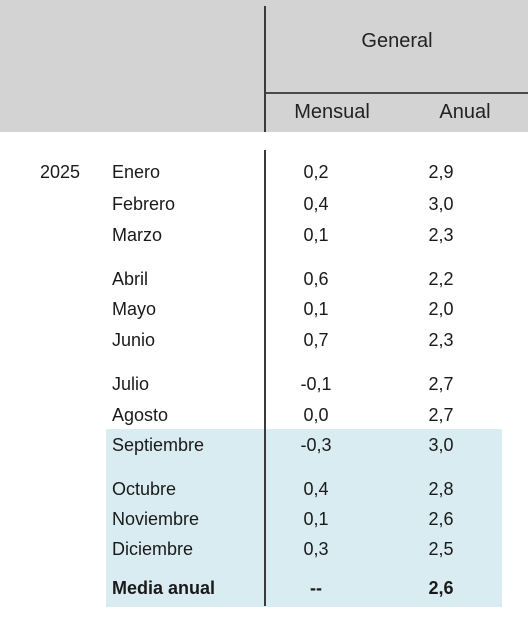 The image size is (528, 617). What do you see at coordinates (332, 112) in the screenshot?
I see `column-header-mensual: Mensual` at bounding box center [332, 112].